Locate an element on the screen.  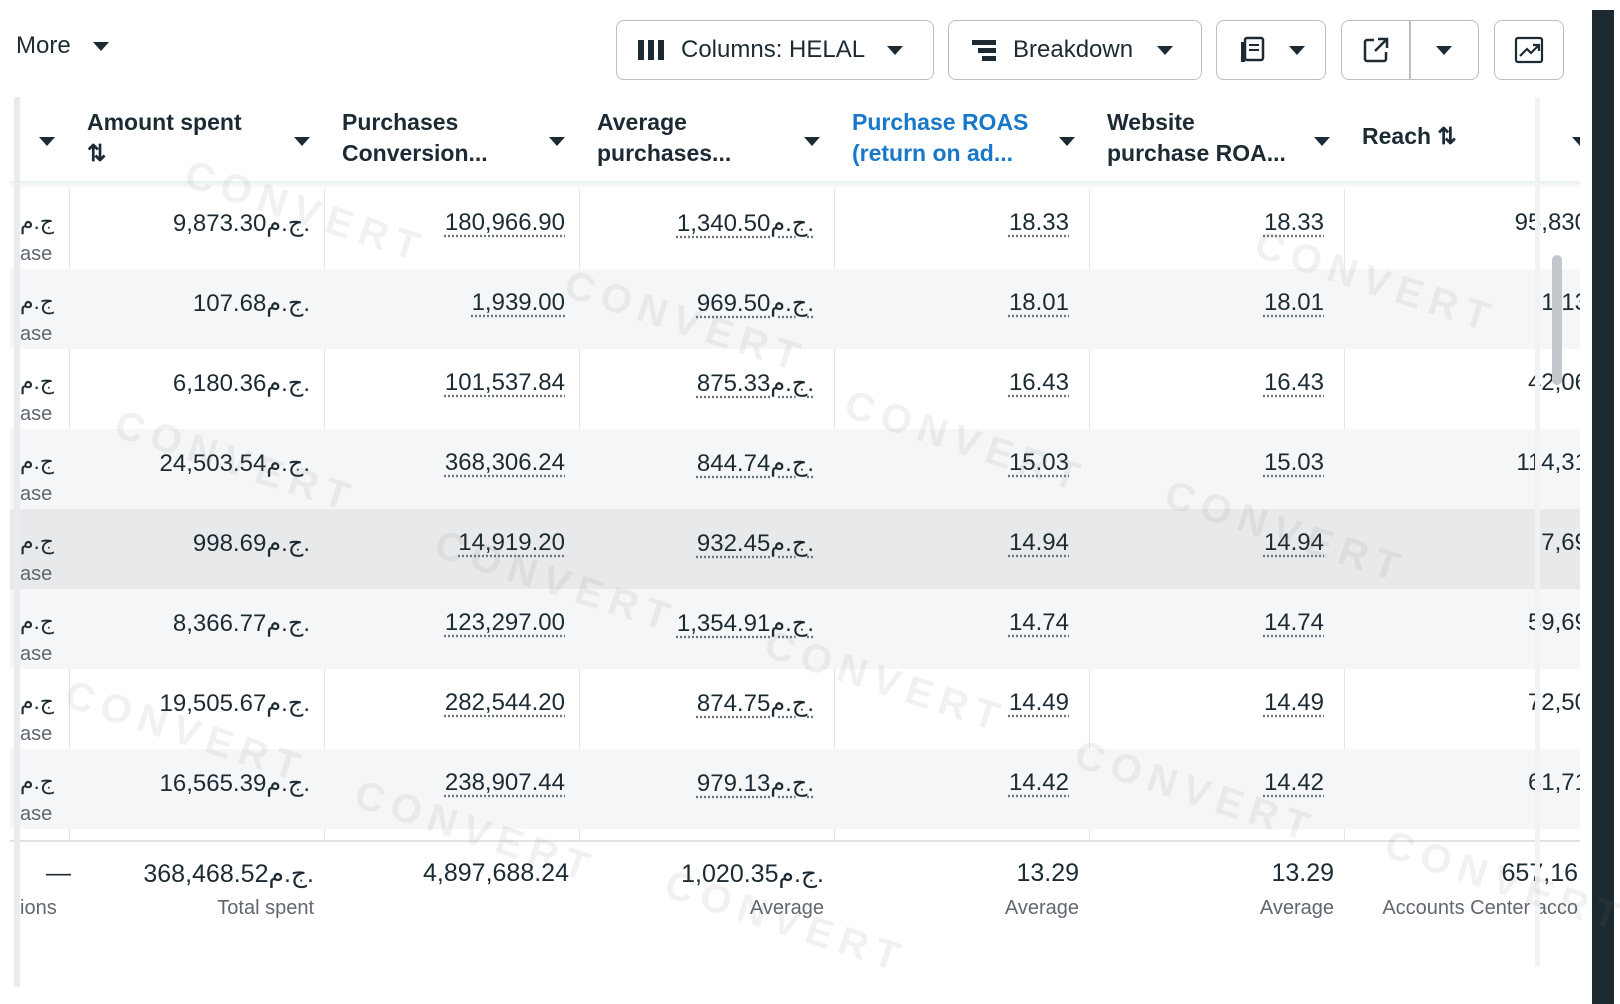
cell-reach: 7,69 is located at coordinates (1560, 543).